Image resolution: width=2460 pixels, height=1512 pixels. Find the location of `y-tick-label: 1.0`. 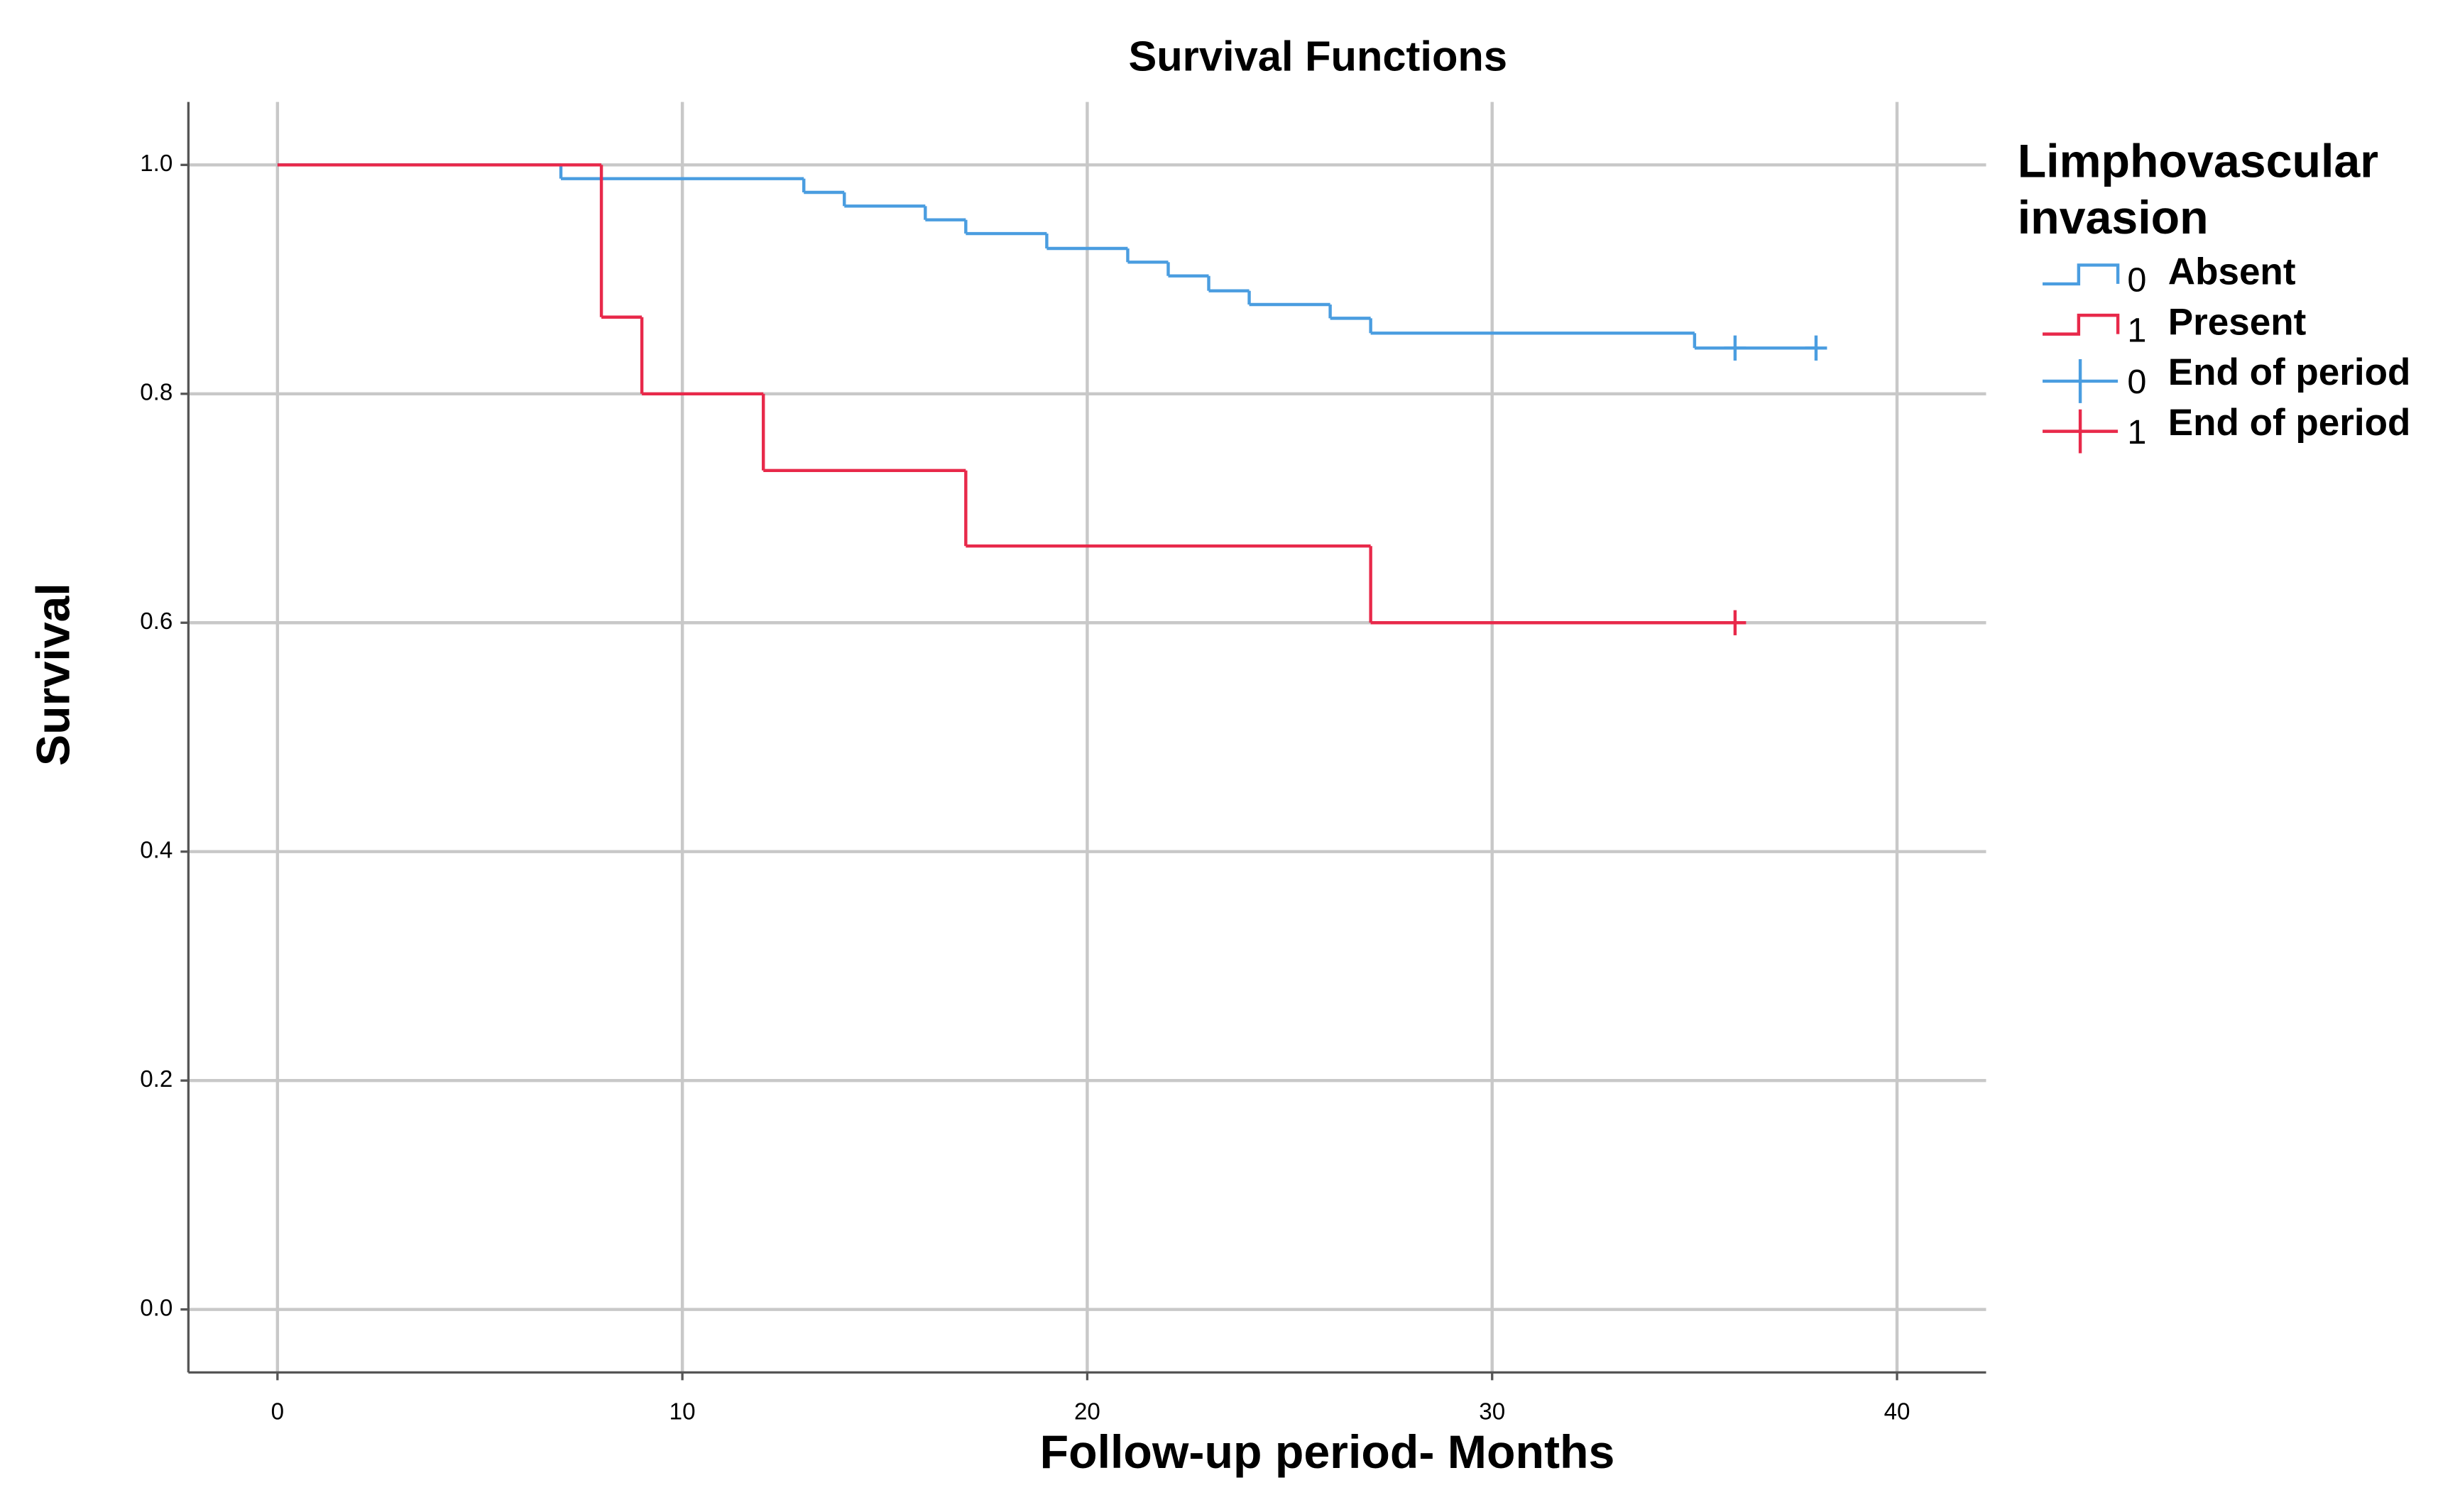

y-tick-label: 1.0 is located at coordinates (156, 164).